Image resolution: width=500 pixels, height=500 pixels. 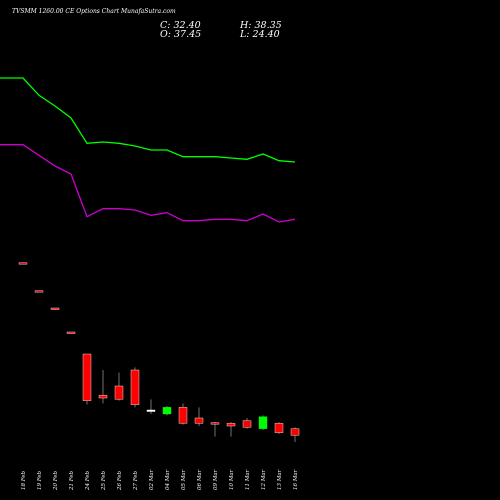 What do you see at coordinates (40, 480) in the screenshot?
I see `x-tick-label: 19 Feb` at bounding box center [40, 480].